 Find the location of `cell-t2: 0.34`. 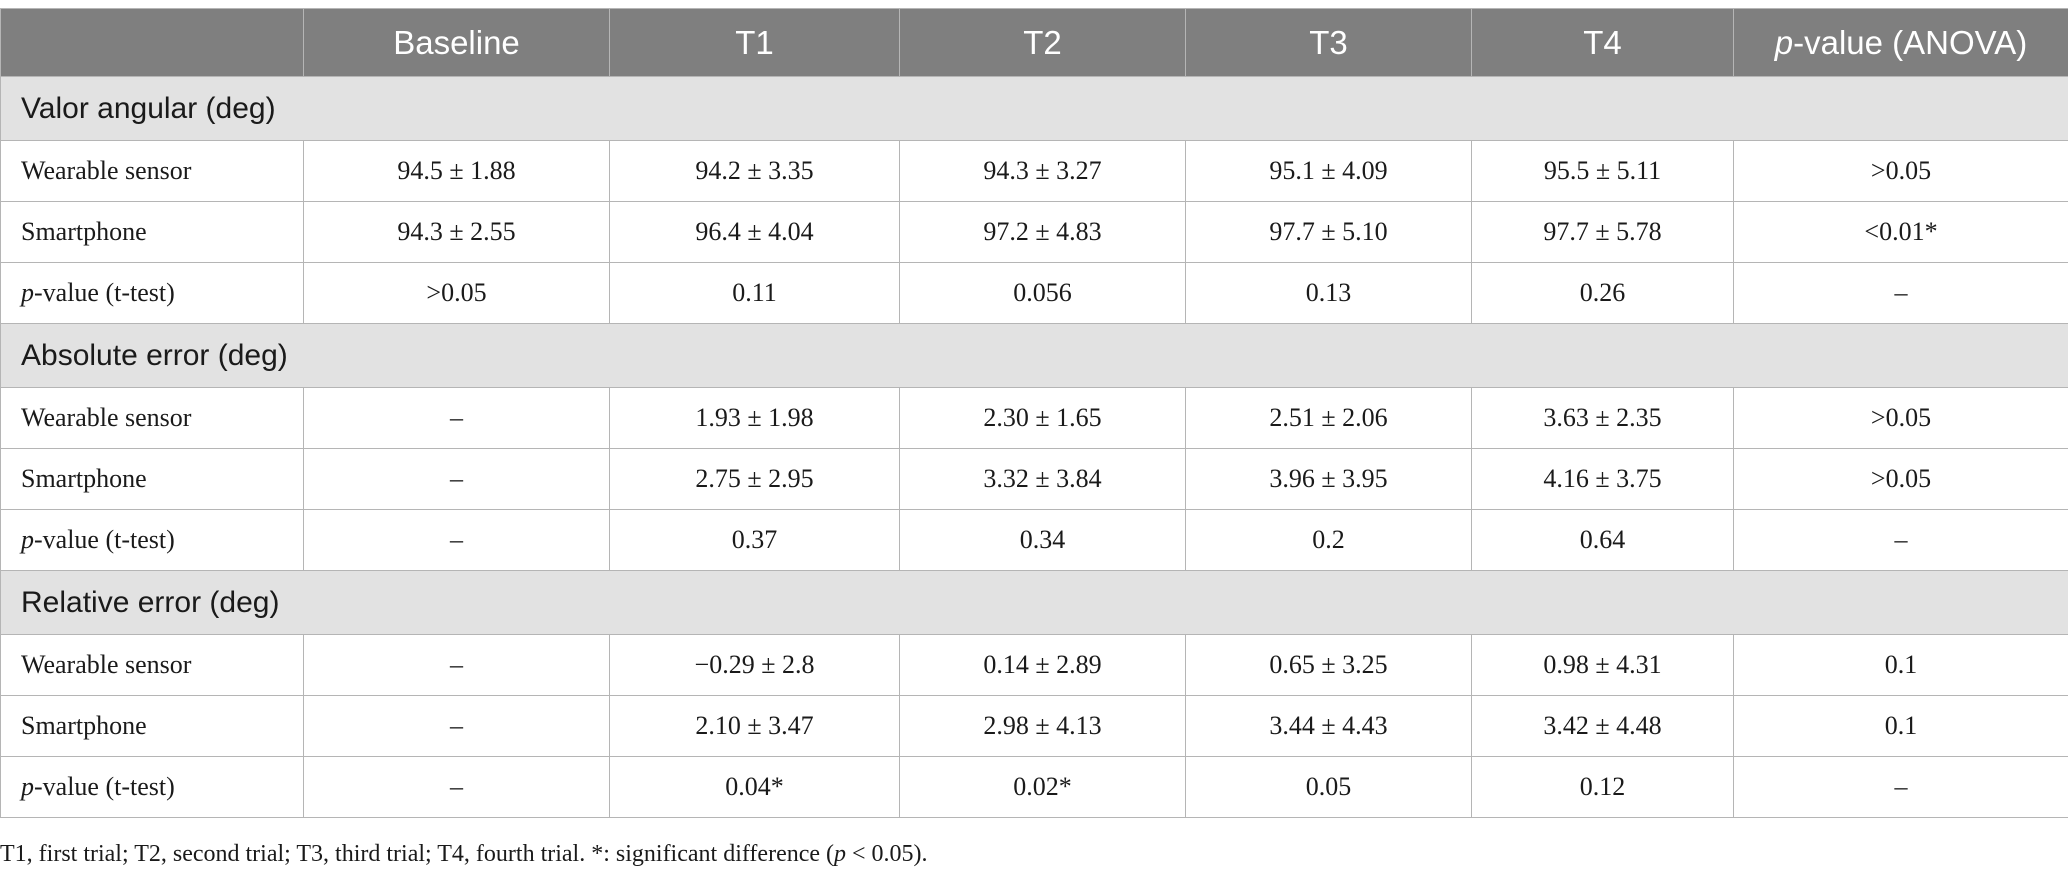

cell-t2: 0.34 is located at coordinates (1042, 540).